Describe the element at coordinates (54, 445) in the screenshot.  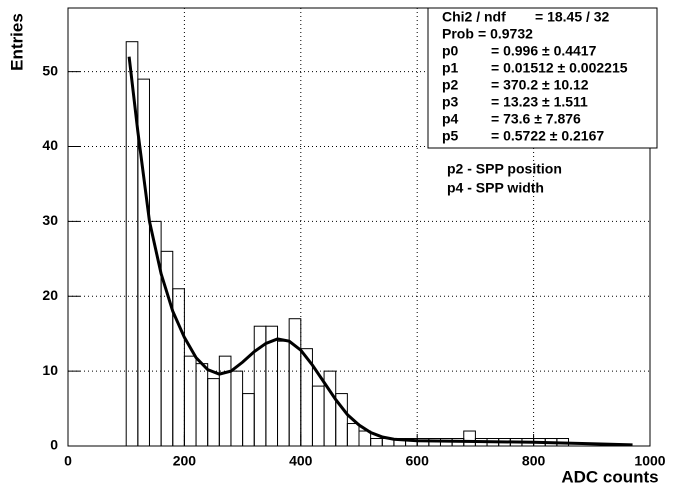
I see `y-tick-label: 0` at that location.